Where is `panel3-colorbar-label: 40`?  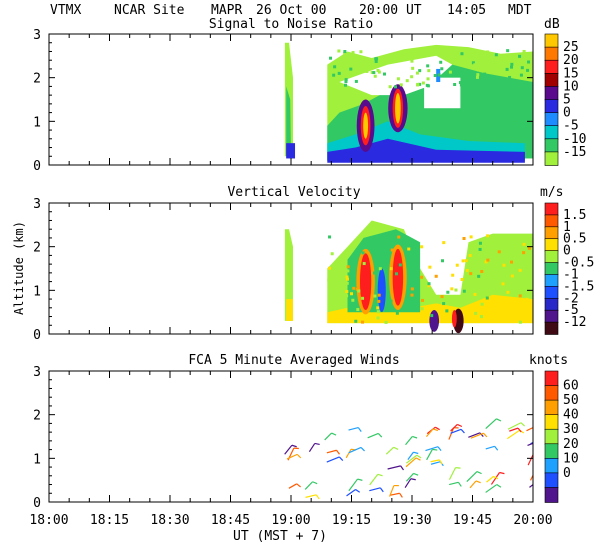 panel3-colorbar-label: 40 is located at coordinates (571, 415).